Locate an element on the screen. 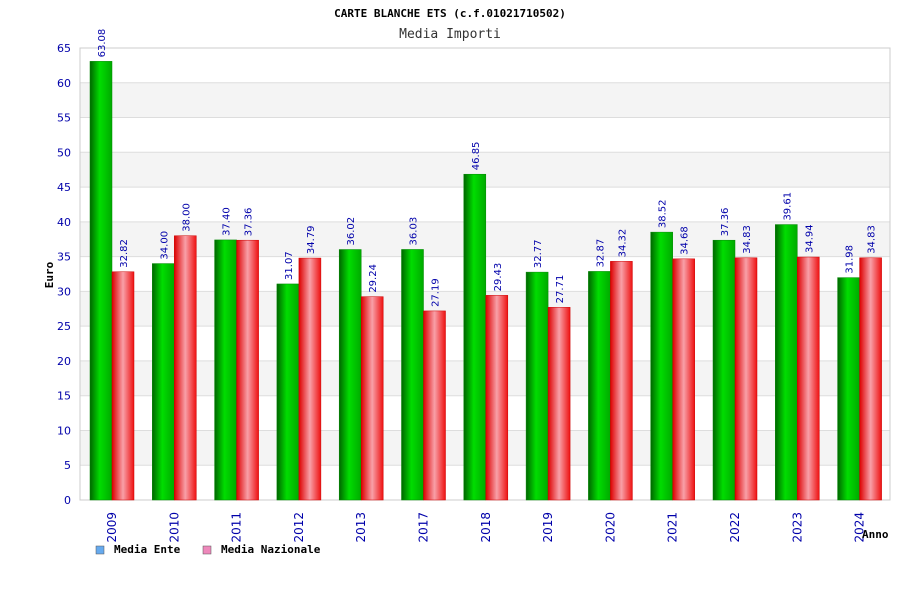 Image resolution: width=900 pixels, height=600 pixels. x-tick-label: 2024 is located at coordinates (860, 527).